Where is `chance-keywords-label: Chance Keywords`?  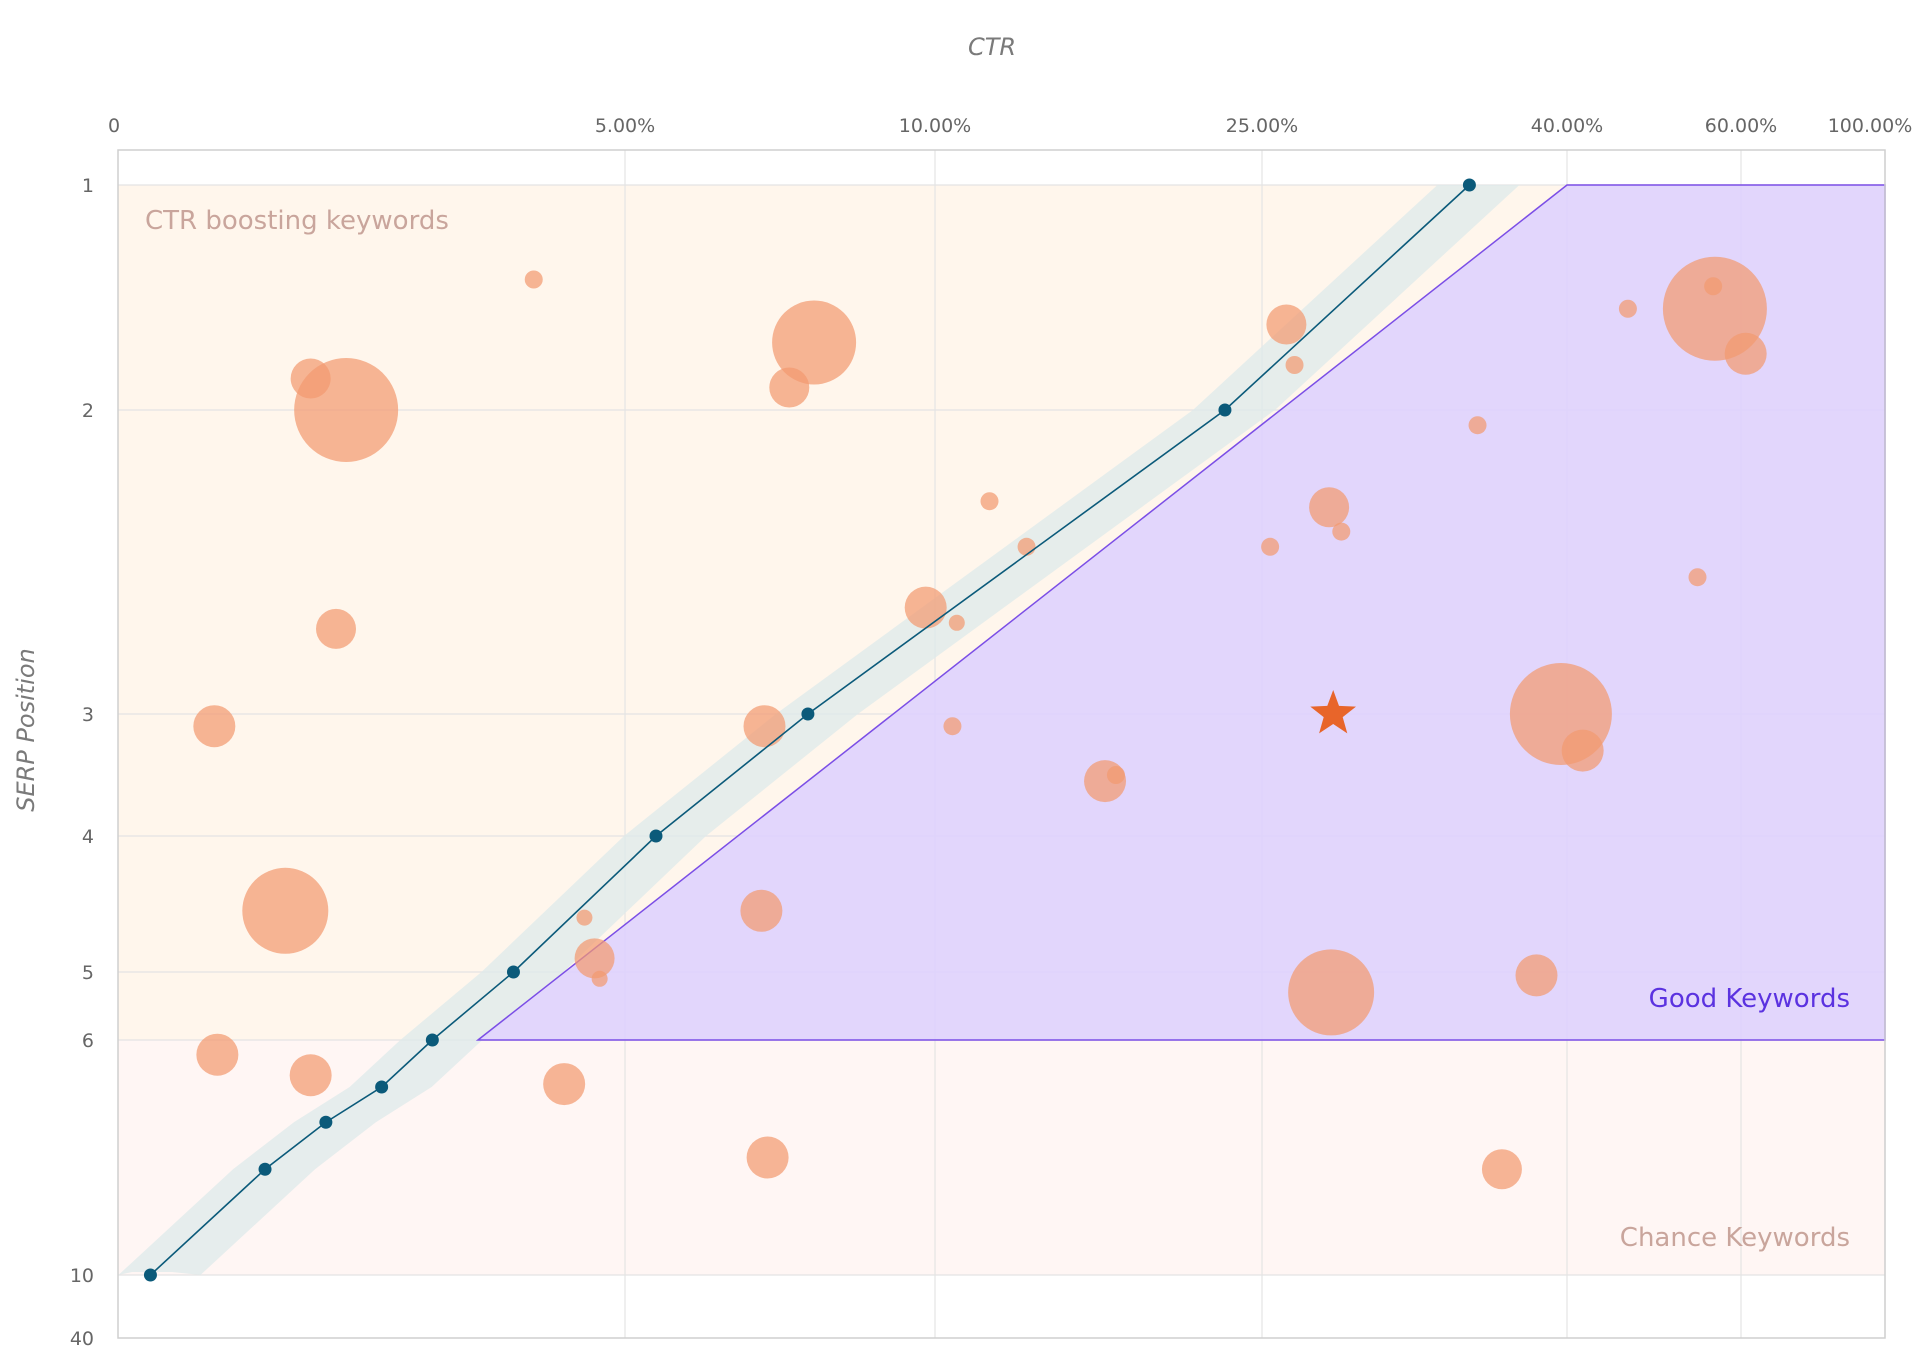 chance-keywords-label: Chance Keywords is located at coordinates (1735, 1238).